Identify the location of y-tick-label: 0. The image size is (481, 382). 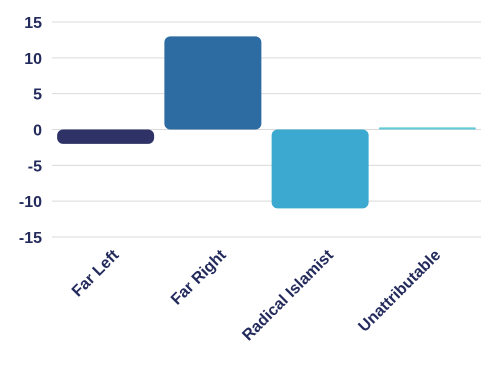
(37, 131).